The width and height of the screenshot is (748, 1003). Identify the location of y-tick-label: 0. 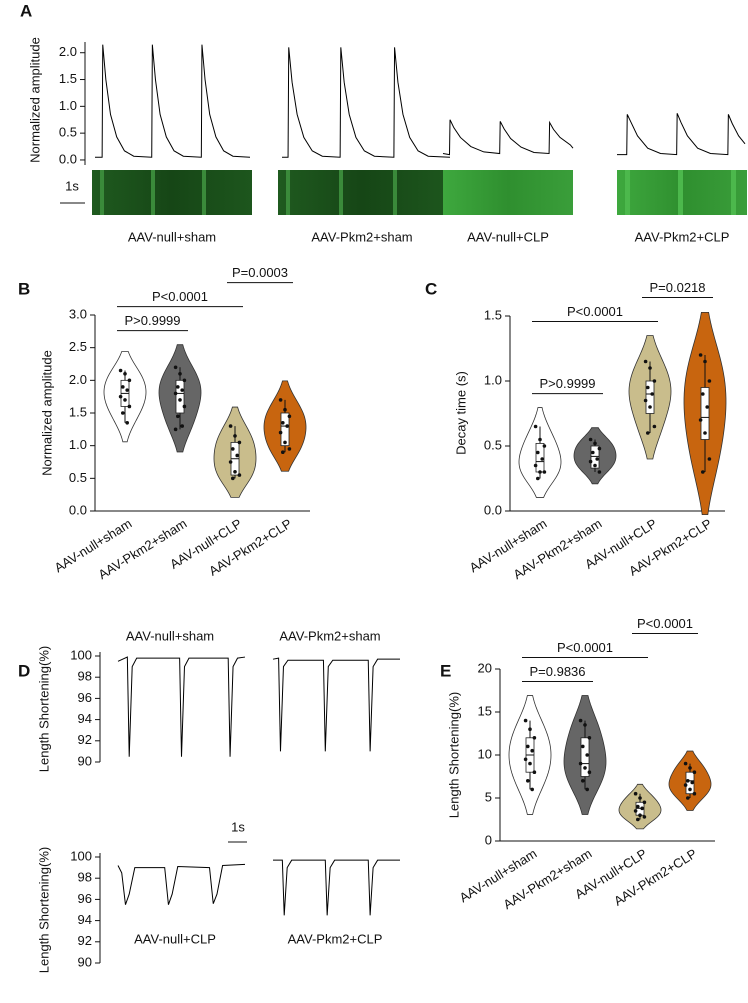
(488, 839).